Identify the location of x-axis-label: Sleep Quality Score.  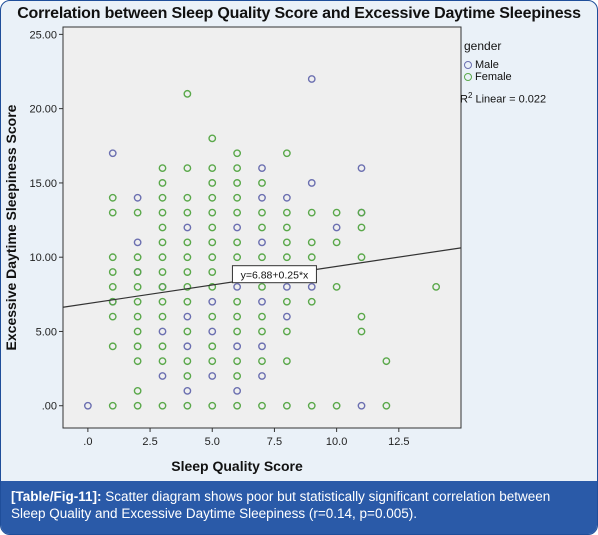
(237, 466).